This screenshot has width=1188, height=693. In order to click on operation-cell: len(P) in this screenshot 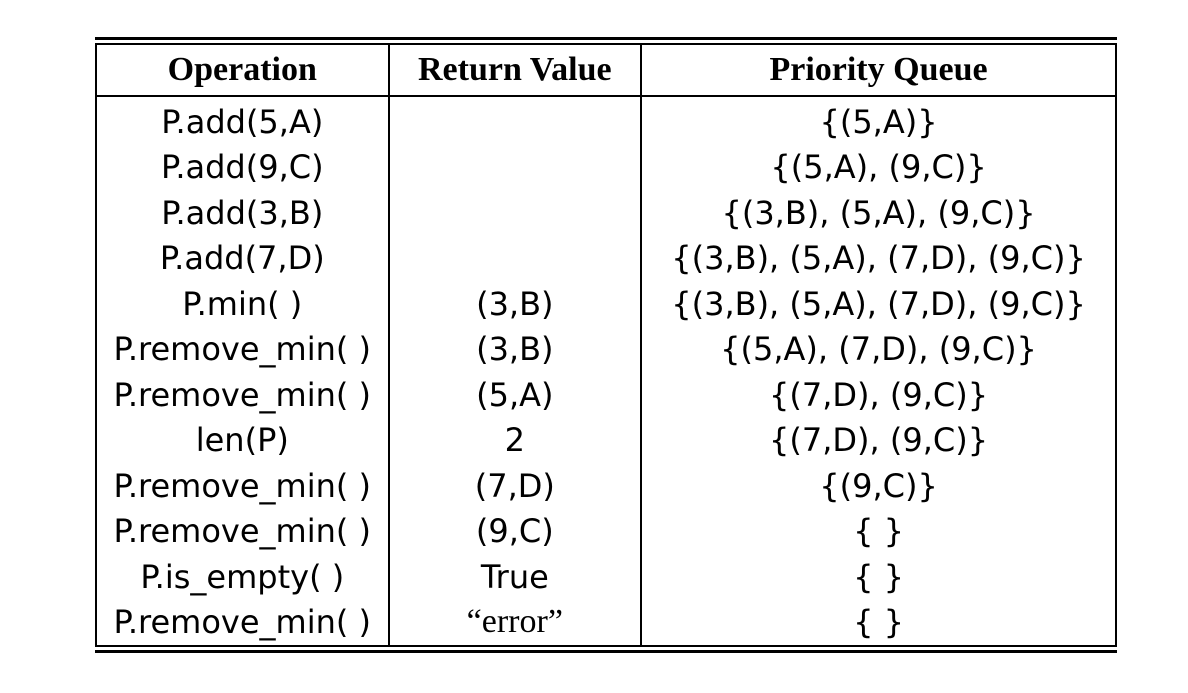, I will do `click(242, 440)`.